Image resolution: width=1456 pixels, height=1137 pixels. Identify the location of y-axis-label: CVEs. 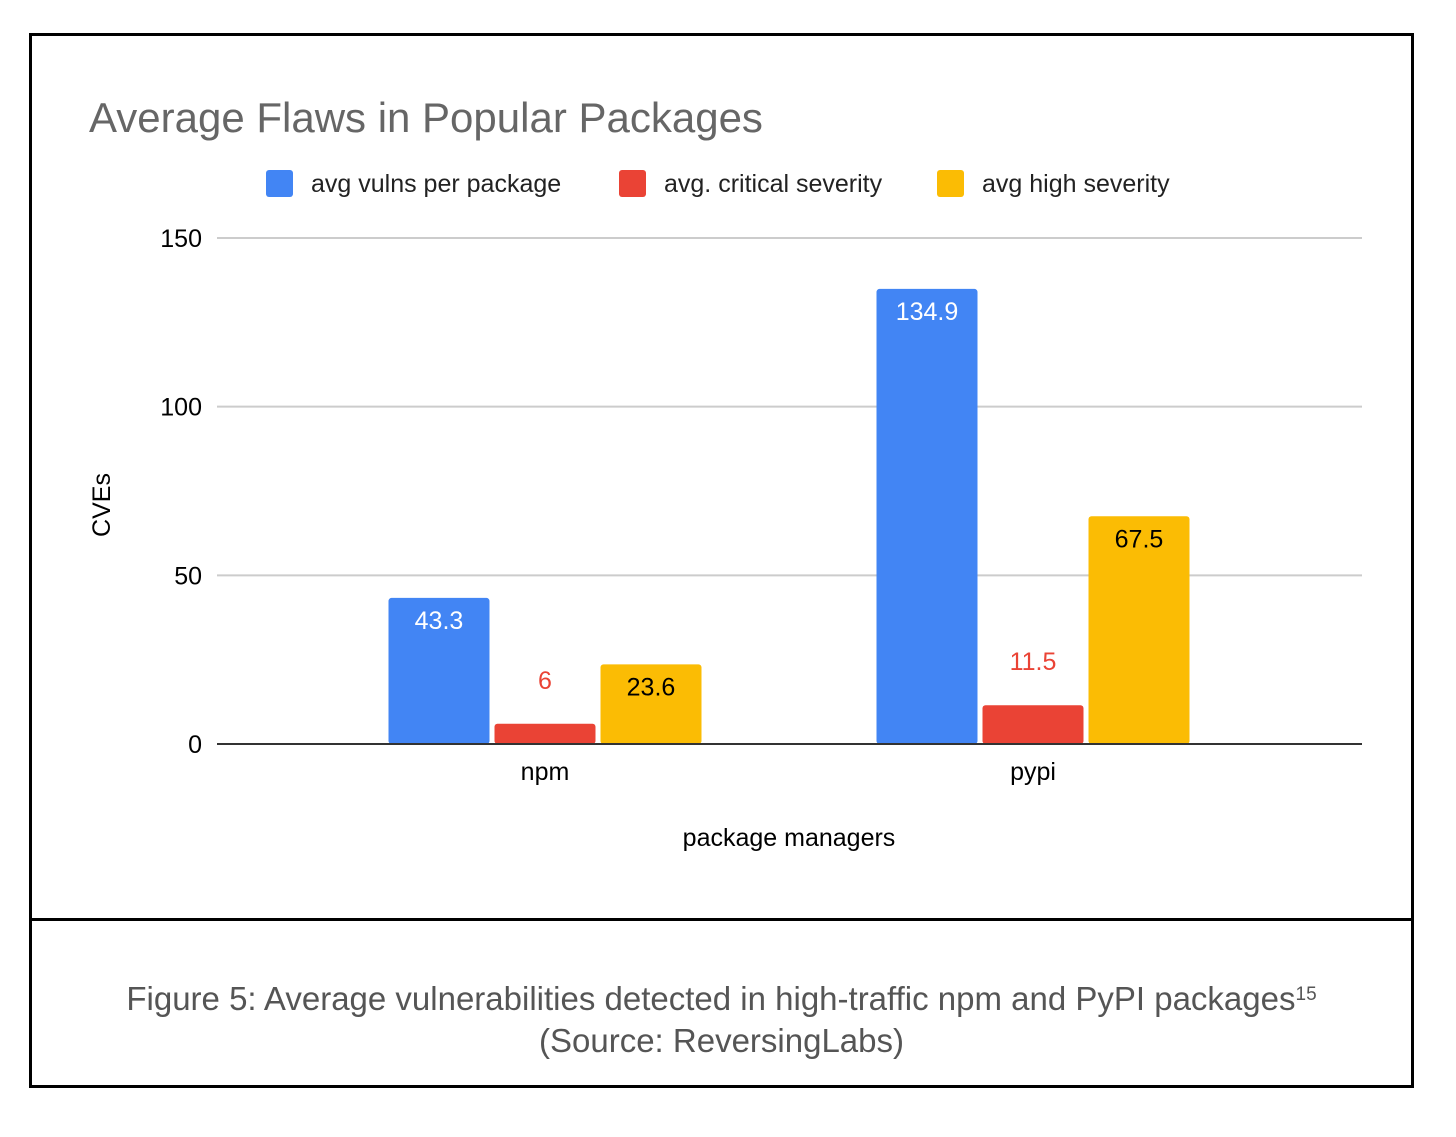
(102, 505).